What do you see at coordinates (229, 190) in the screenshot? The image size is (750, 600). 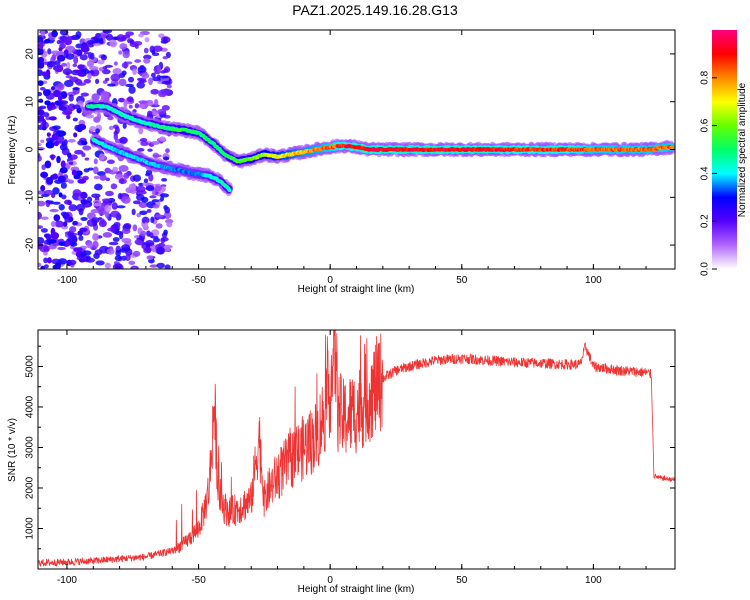 I see `spectrogram-lower-branch-core` at bounding box center [229, 190].